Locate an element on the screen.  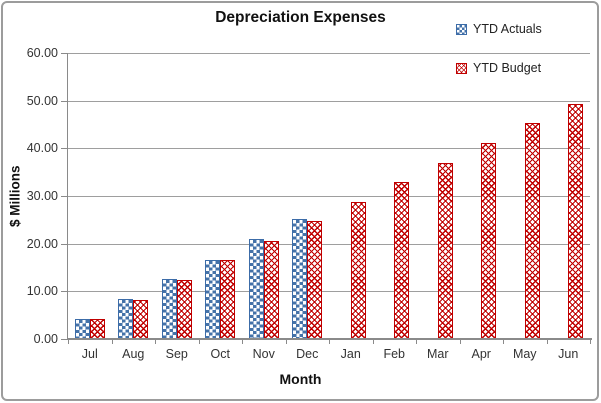
x-tick-label-jul: Jul is located at coordinates (89, 354).